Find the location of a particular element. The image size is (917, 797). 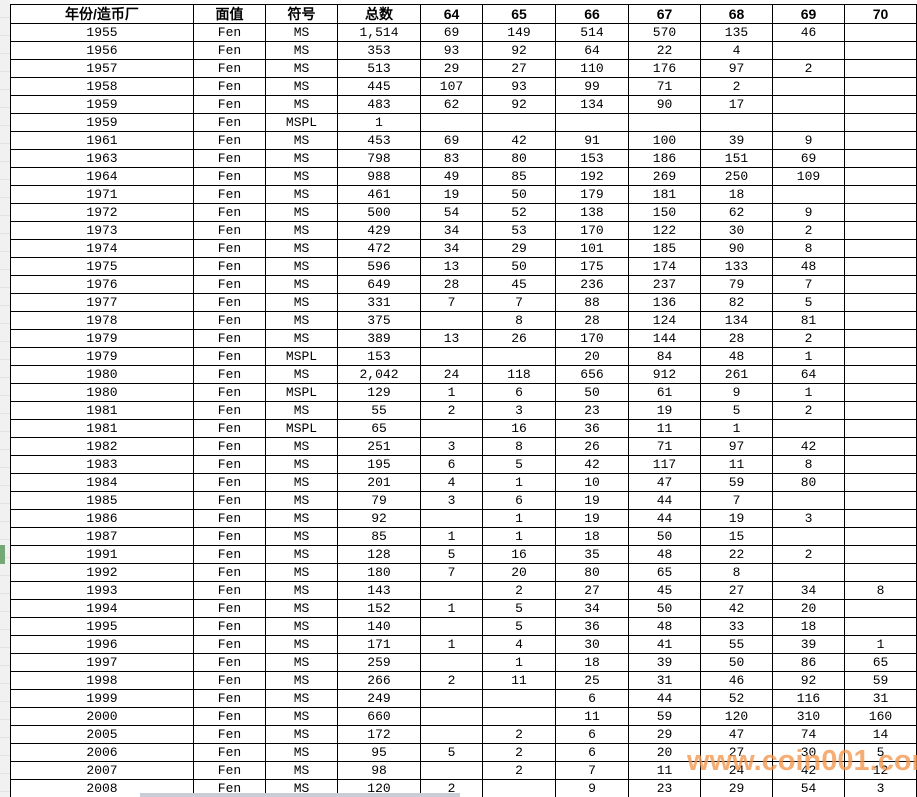

cell: 92 is located at coordinates (379, 518).